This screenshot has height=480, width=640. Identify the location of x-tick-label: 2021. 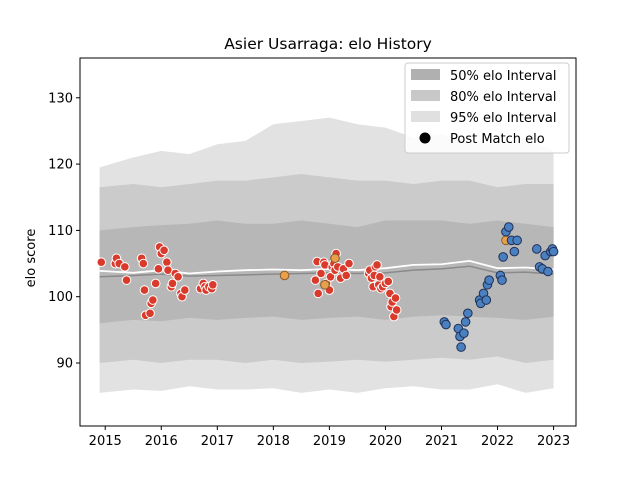
(441, 441).